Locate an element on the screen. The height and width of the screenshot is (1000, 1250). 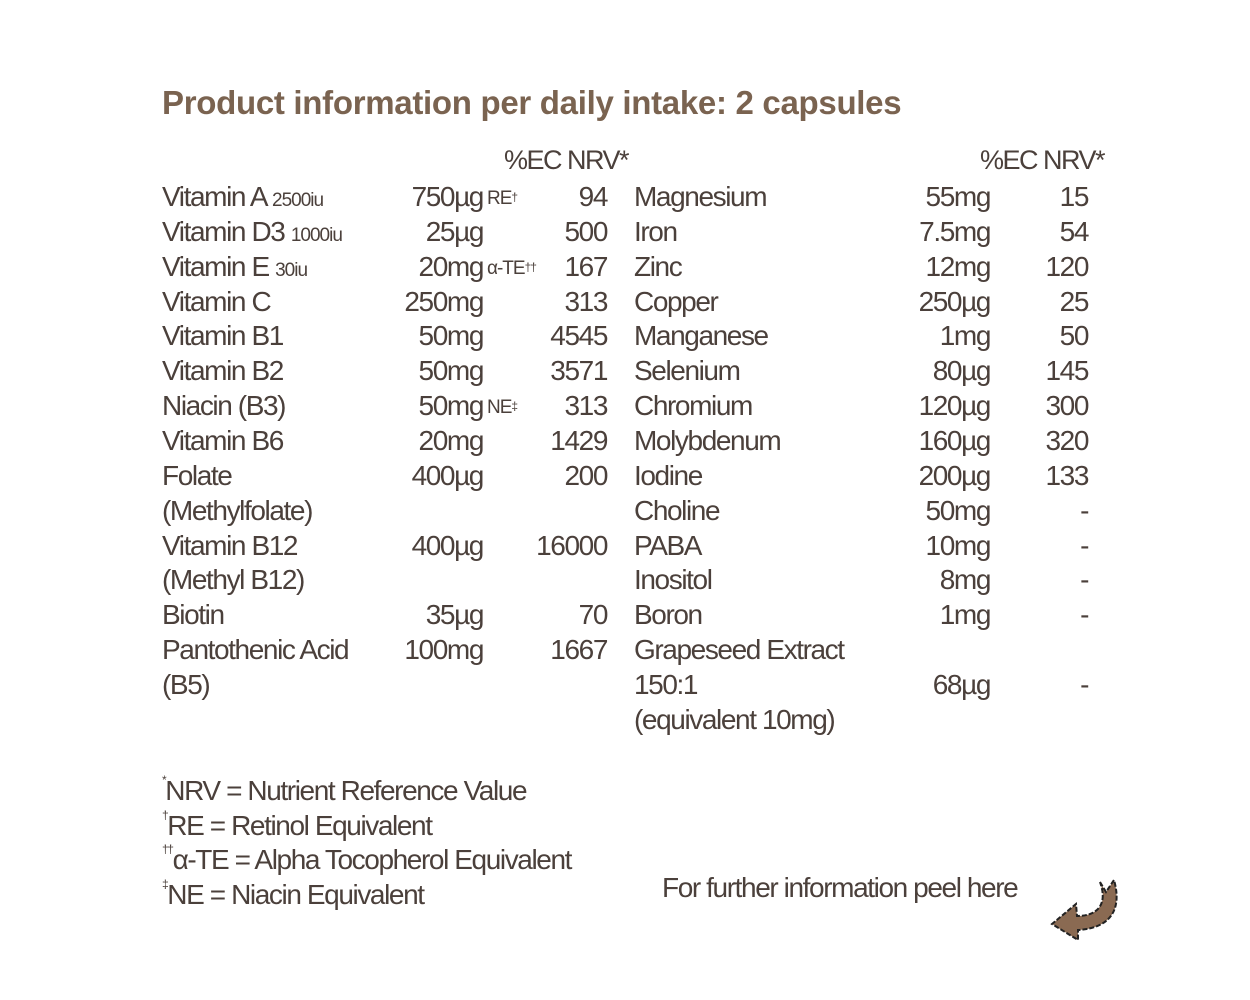
nutrient-name-text: Magnesium is located at coordinates (701, 196).